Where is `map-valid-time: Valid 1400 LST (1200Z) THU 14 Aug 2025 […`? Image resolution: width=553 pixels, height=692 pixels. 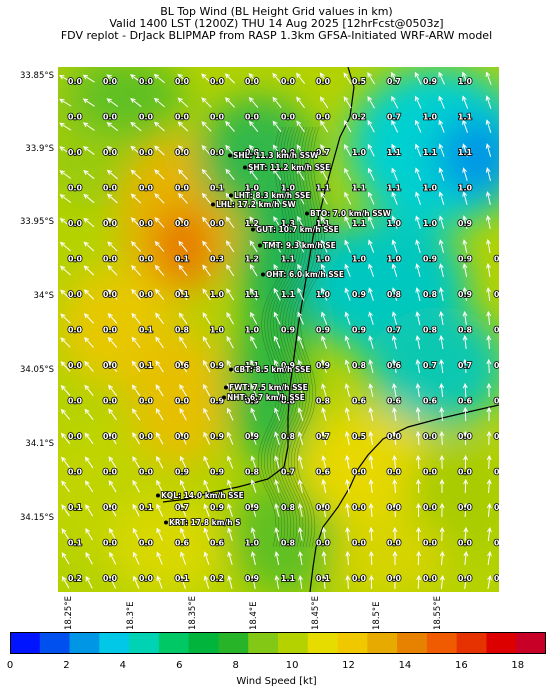
map-valid-time: Valid 1400 LST (1200Z) THU 14 Aug 2025 [… is located at coordinates (276, 23).